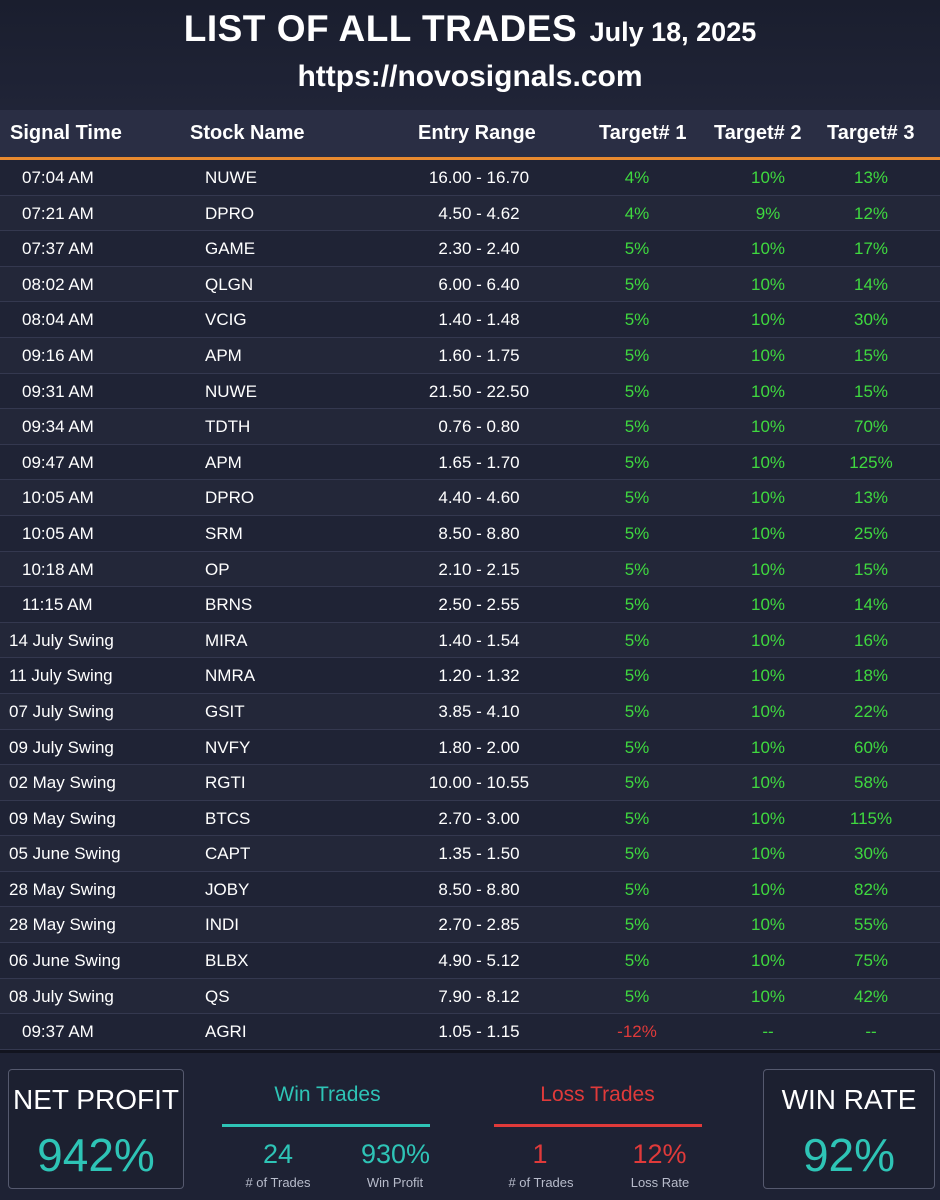 The height and width of the screenshot is (1200, 940). I want to click on stock-name-cell: CAPT, so click(228, 854).